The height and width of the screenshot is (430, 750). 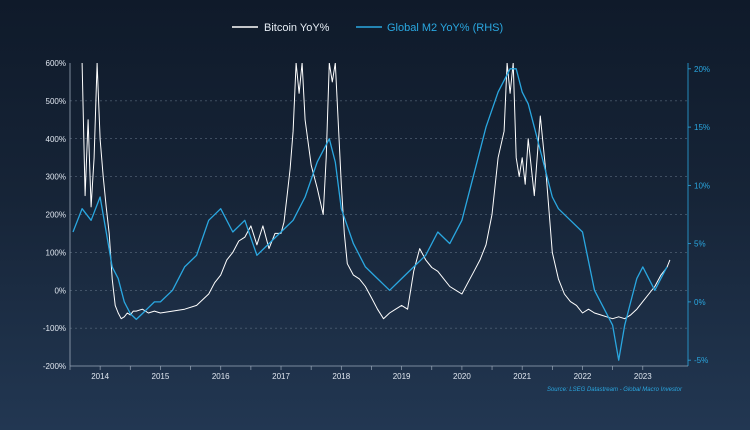 What do you see at coordinates (56, 101) in the screenshot?
I see `y-left-tick-label: 500%` at bounding box center [56, 101].